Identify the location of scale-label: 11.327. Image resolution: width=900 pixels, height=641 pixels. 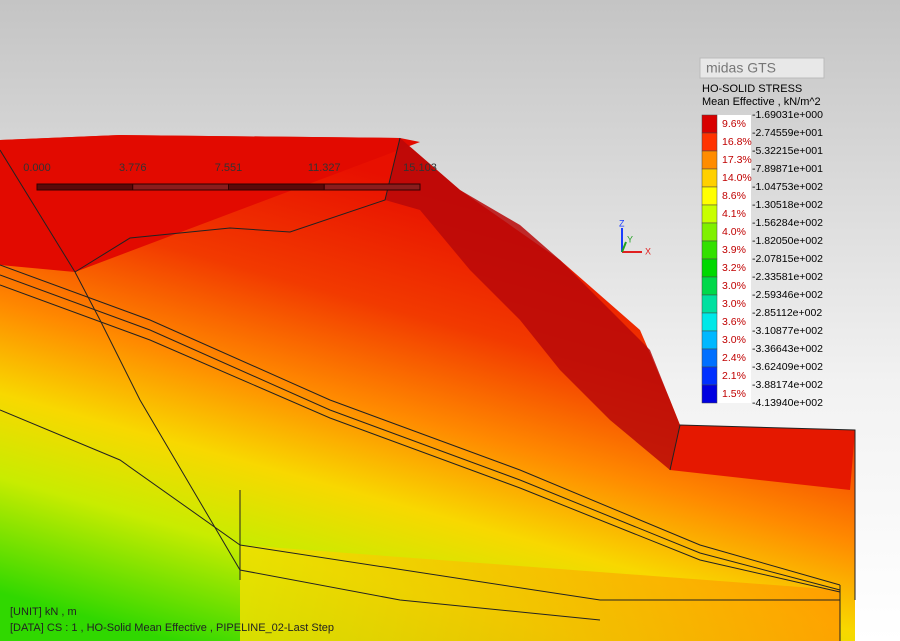
(324, 168).